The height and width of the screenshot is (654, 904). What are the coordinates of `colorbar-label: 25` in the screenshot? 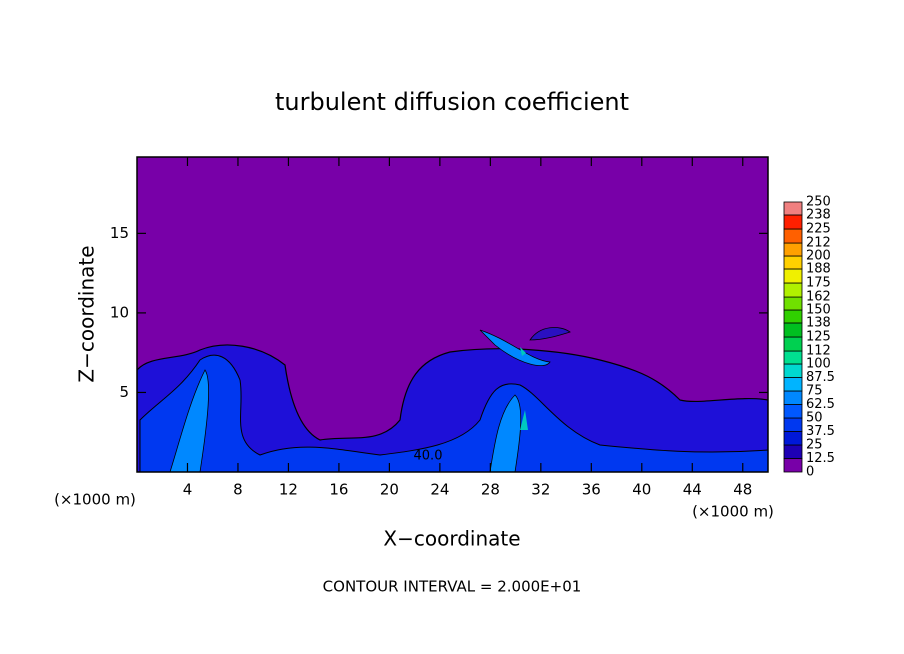 It's located at (814, 445).